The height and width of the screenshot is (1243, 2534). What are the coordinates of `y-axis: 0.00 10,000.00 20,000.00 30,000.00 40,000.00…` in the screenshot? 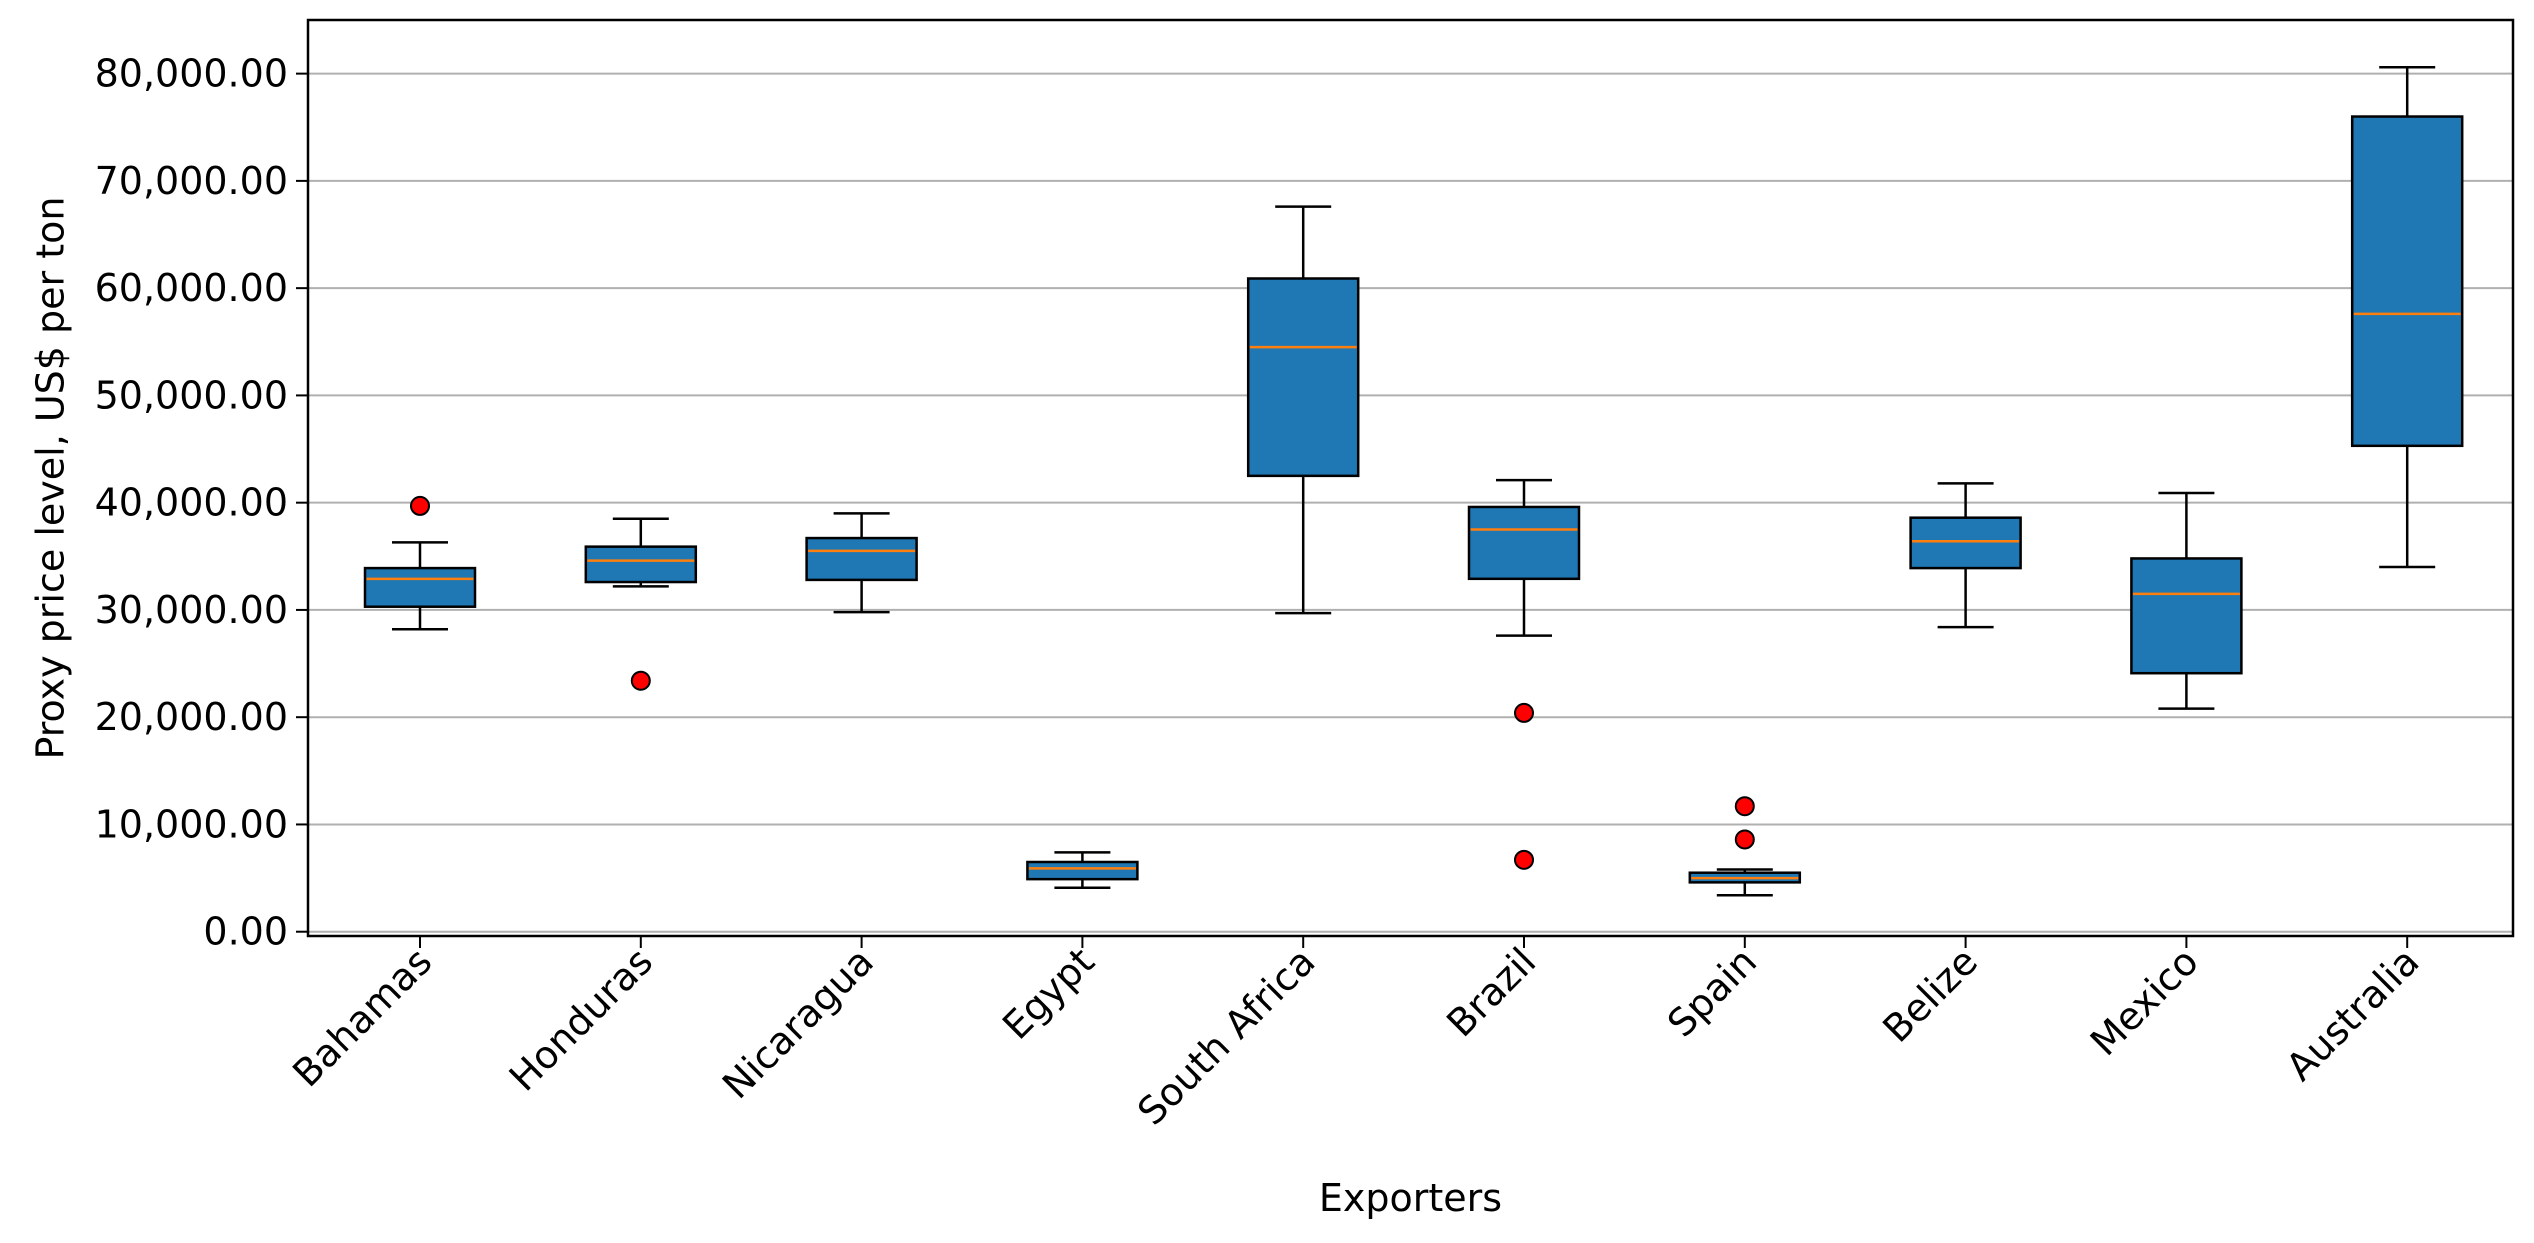 It's located at (201, 503).